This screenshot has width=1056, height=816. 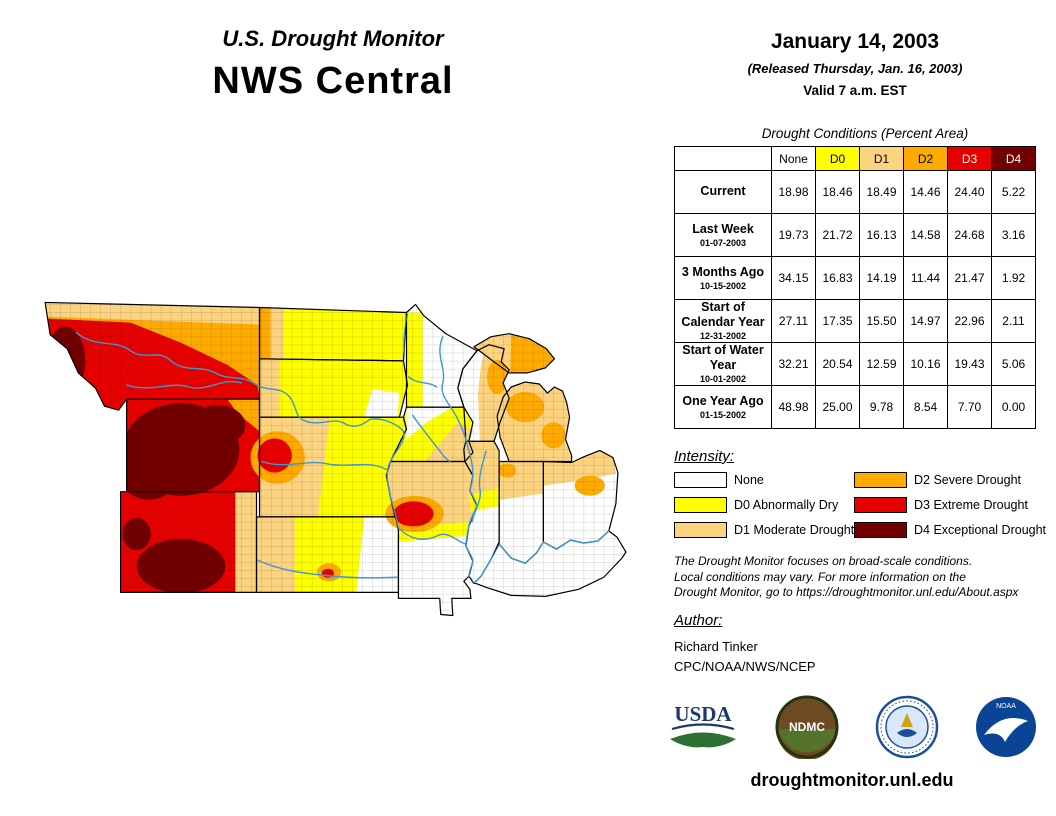 I want to click on legend-label: D4 Exceptional Drought, so click(x=980, y=530).